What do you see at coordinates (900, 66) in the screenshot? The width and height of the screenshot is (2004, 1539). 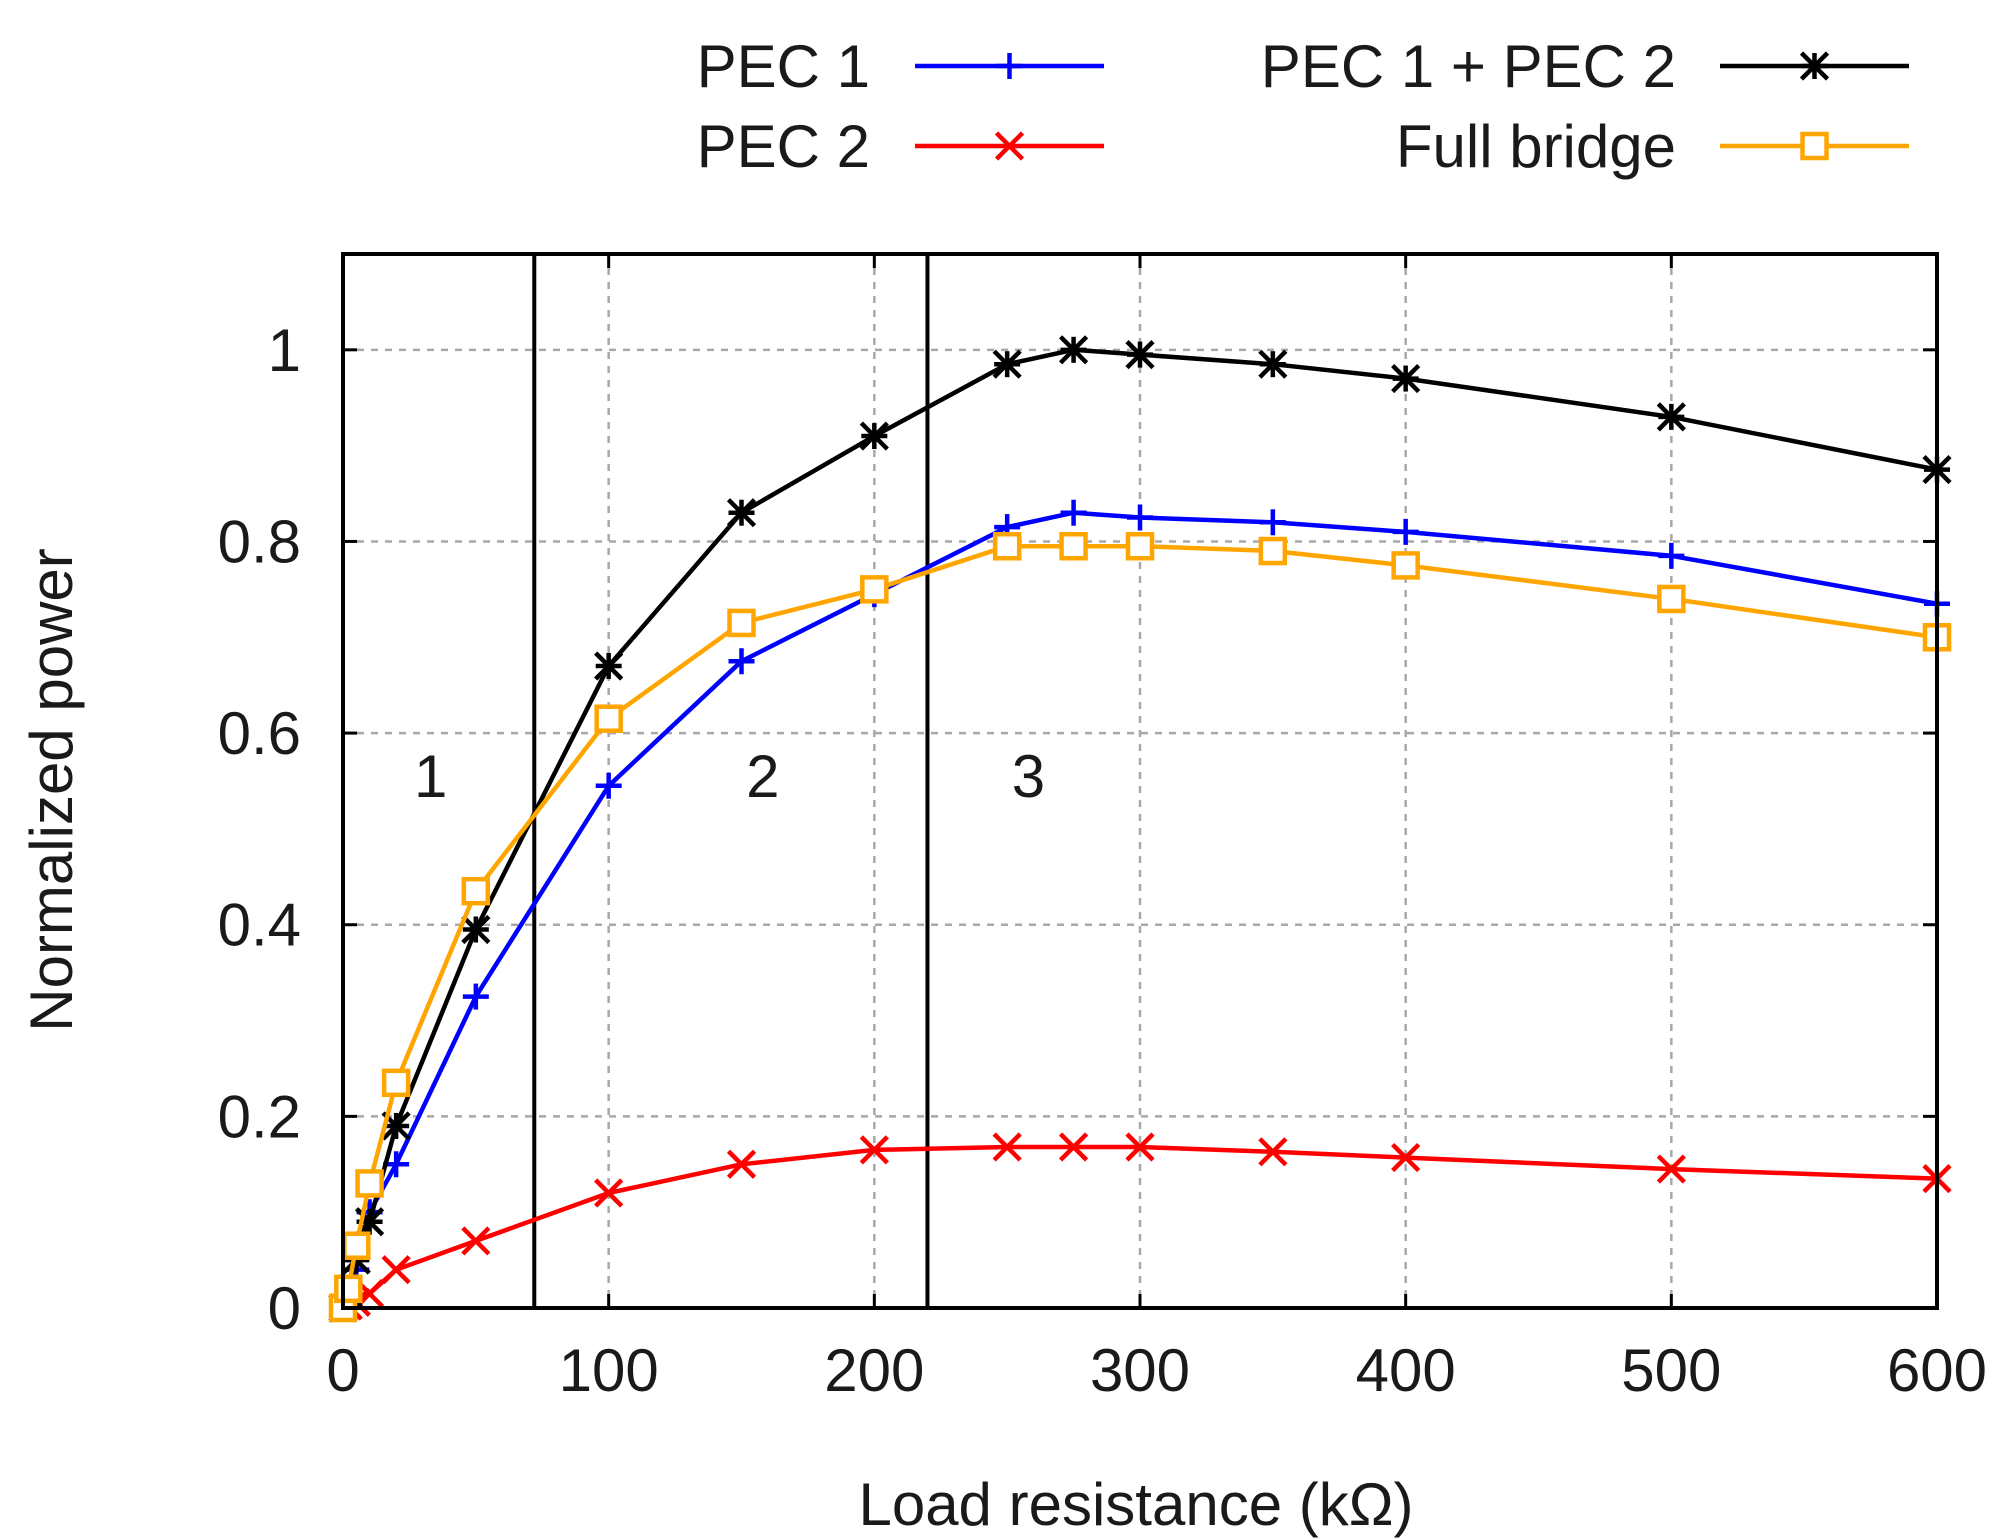 I see `legend-entry: PEC 1` at bounding box center [900, 66].